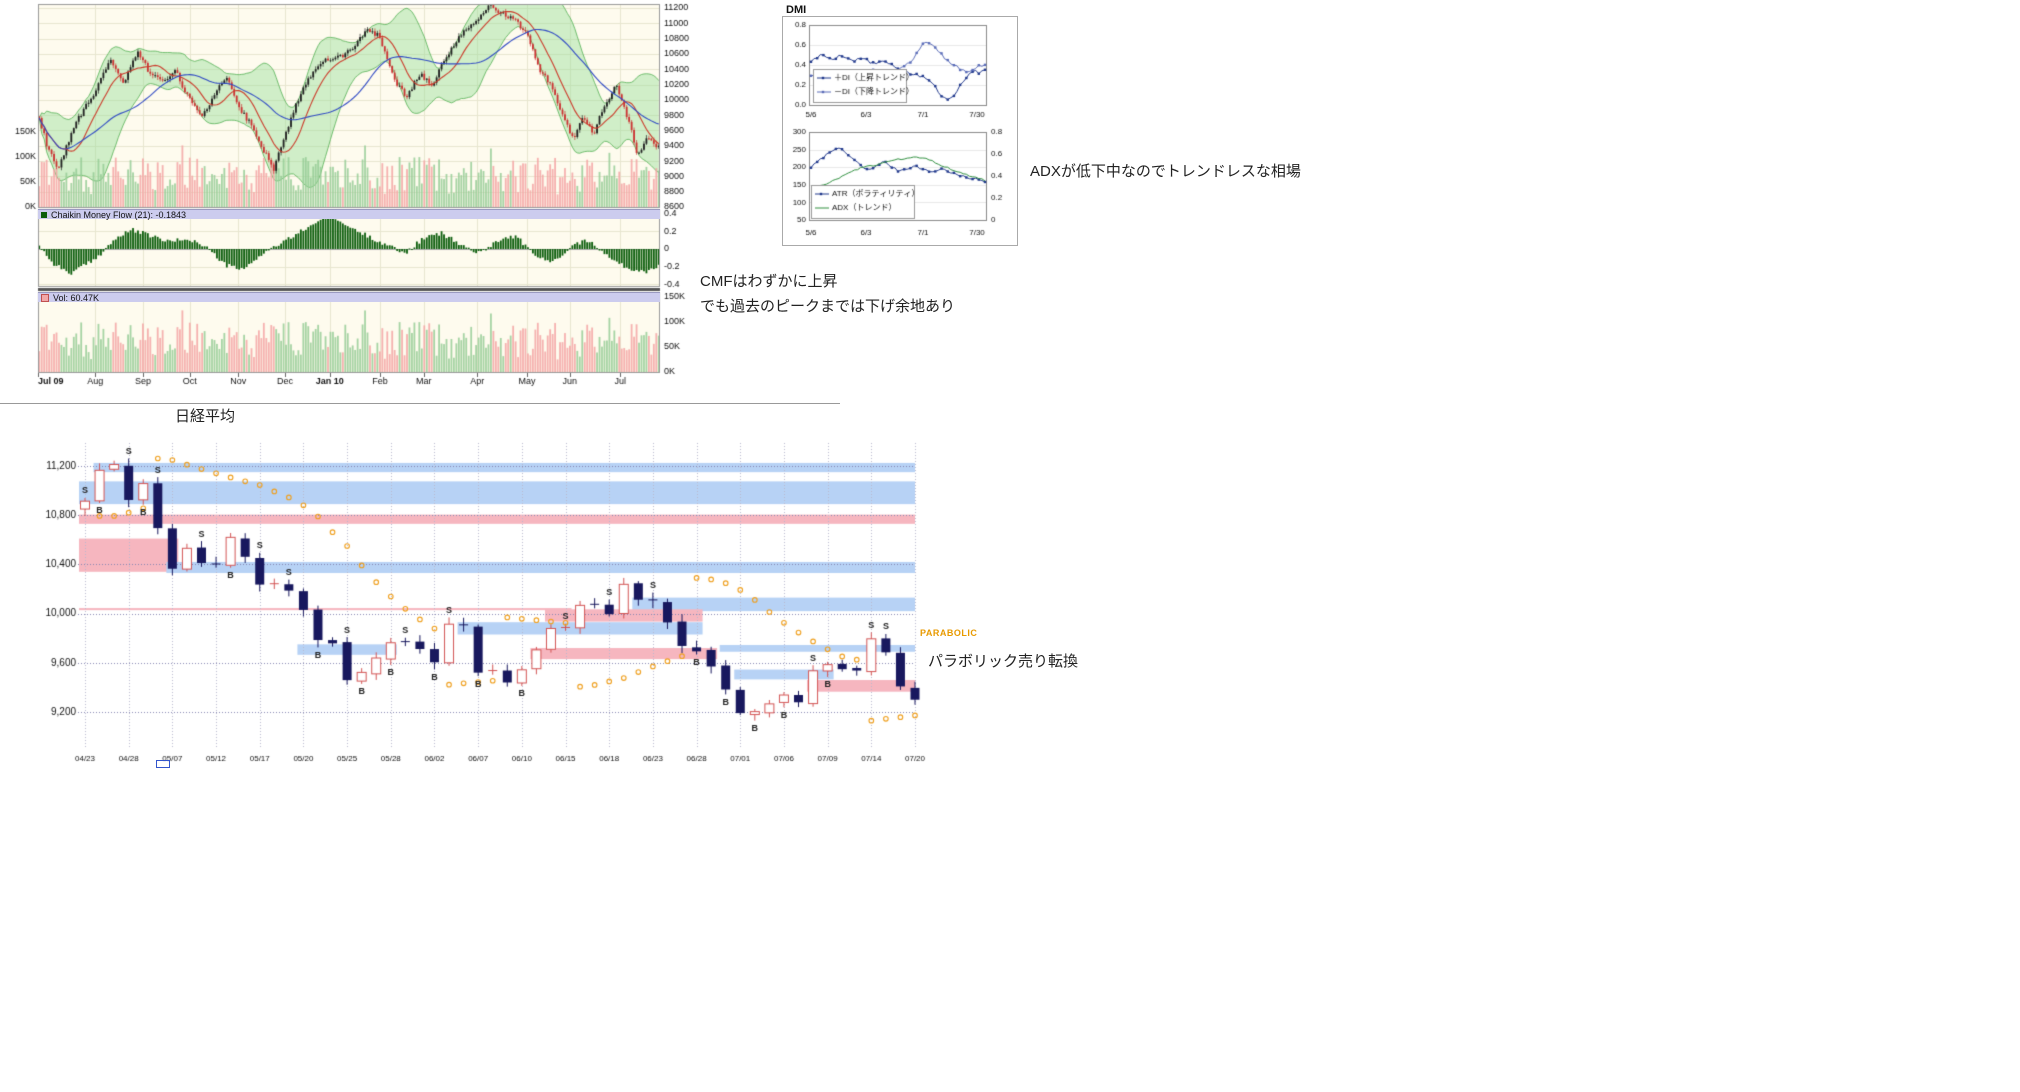 The width and height of the screenshot is (2020, 1092). I want to click on dmi-panel, so click(900, 131).